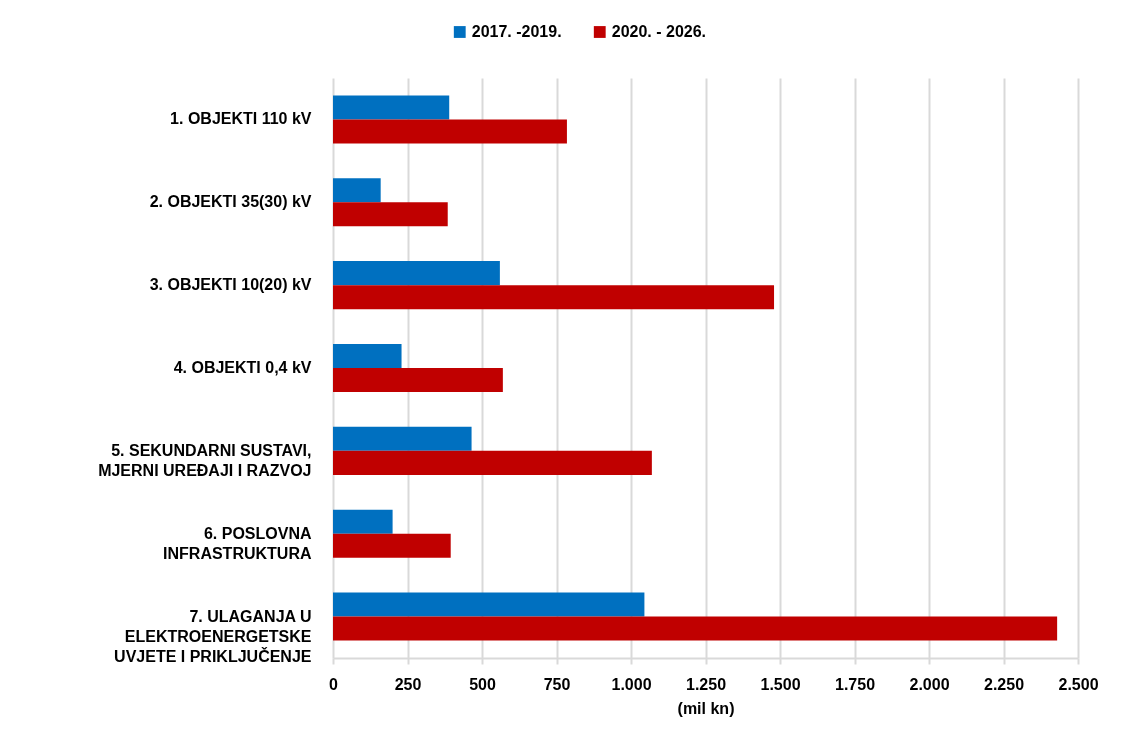 This screenshot has height=742, width=1147. Describe the element at coordinates (780, 684) in the screenshot. I see `x-tick-label: 1.500` at that location.